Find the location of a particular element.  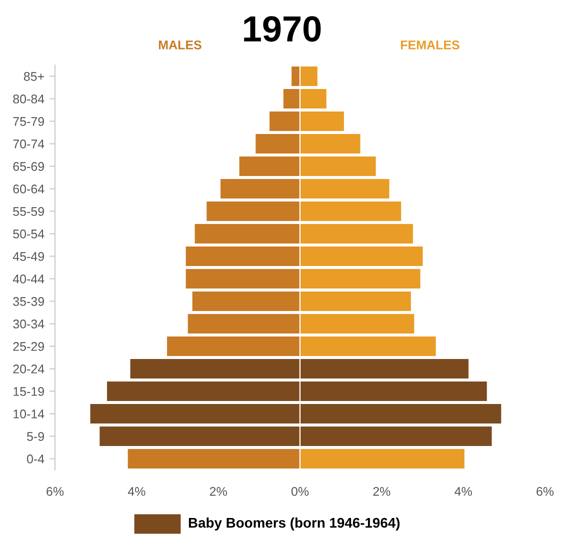

y-tick-label: 20-24 is located at coordinates (28, 369).